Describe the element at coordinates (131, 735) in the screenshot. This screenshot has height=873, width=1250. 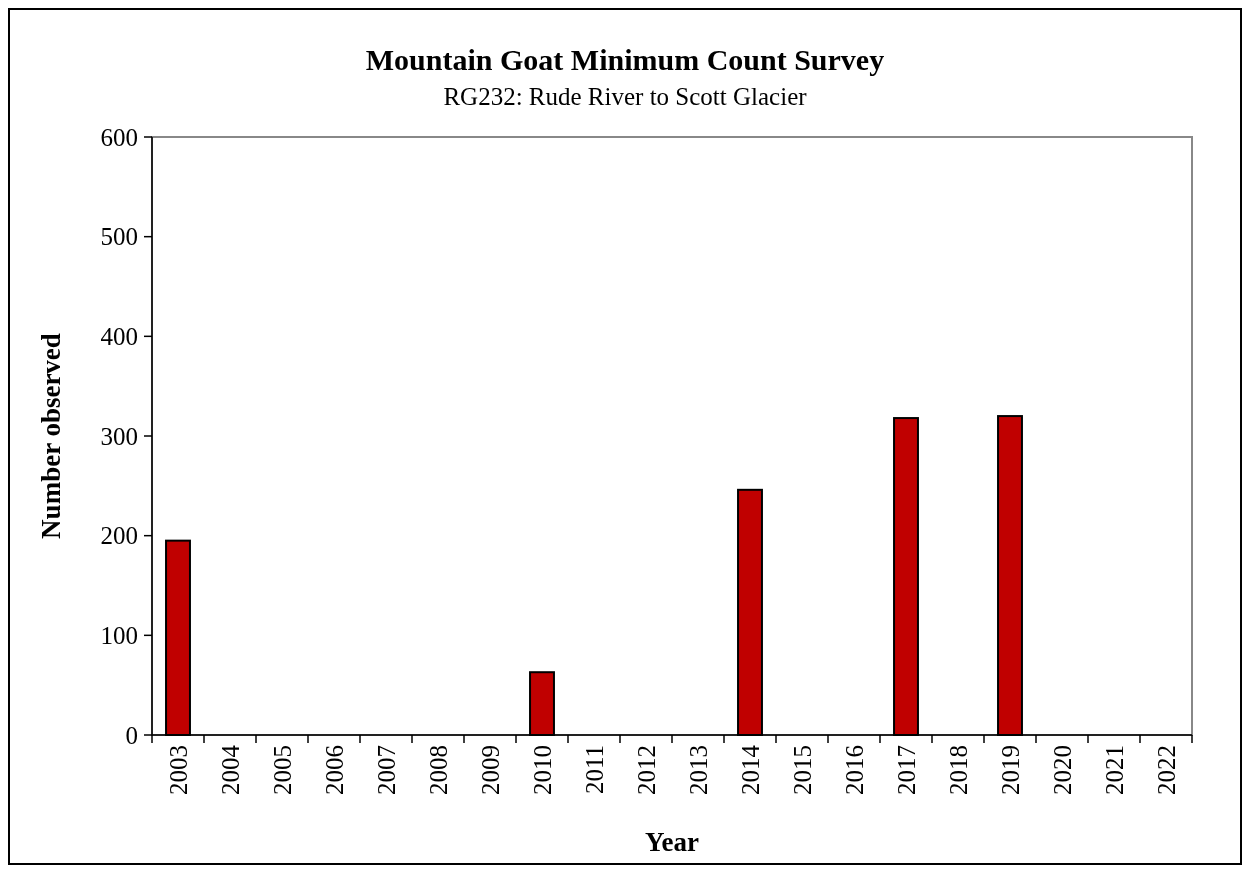
I see `y-tick-label: 0` at that location.